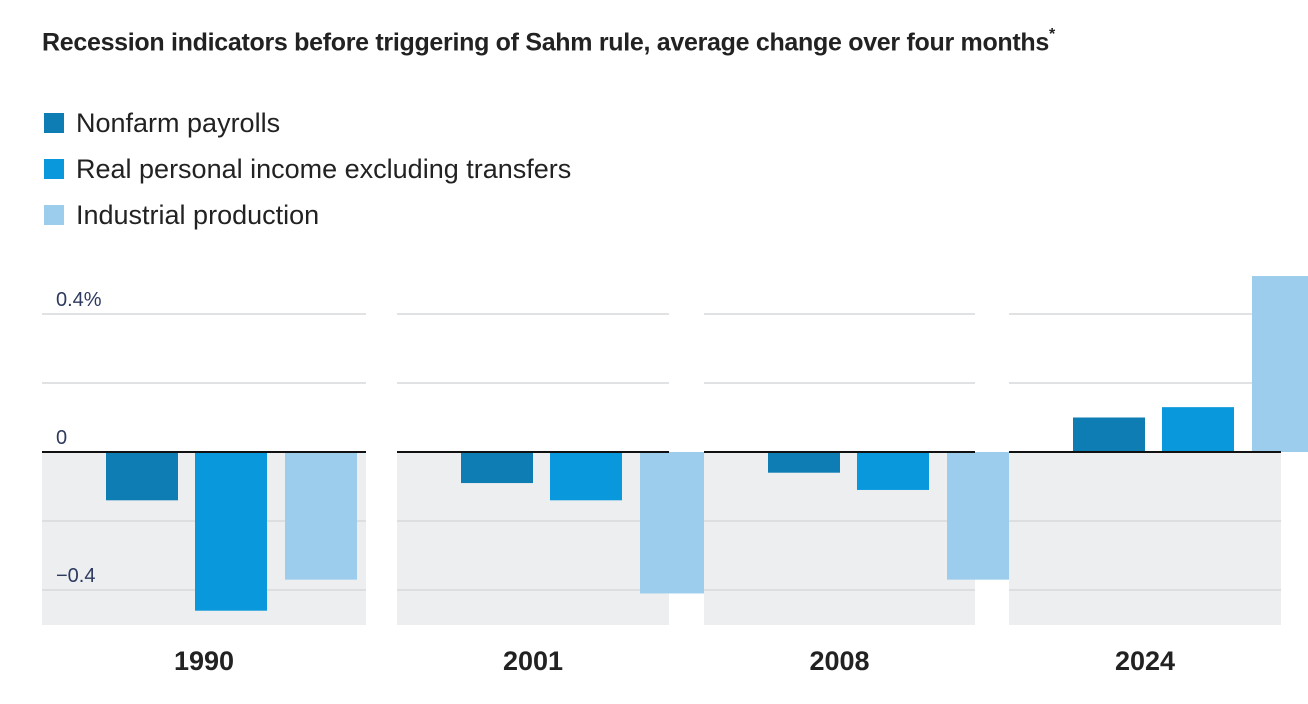 The image size is (1308, 704). I want to click on legend-item-income: Real personal income excluding transfers, so click(307, 169).